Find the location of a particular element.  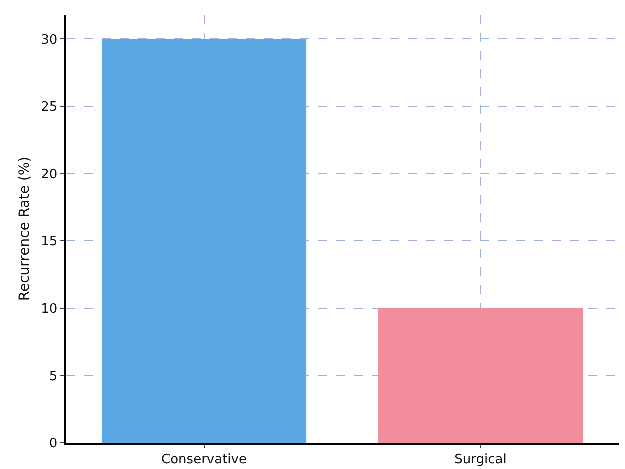

y-tick-label: 20 is located at coordinates (49, 174).